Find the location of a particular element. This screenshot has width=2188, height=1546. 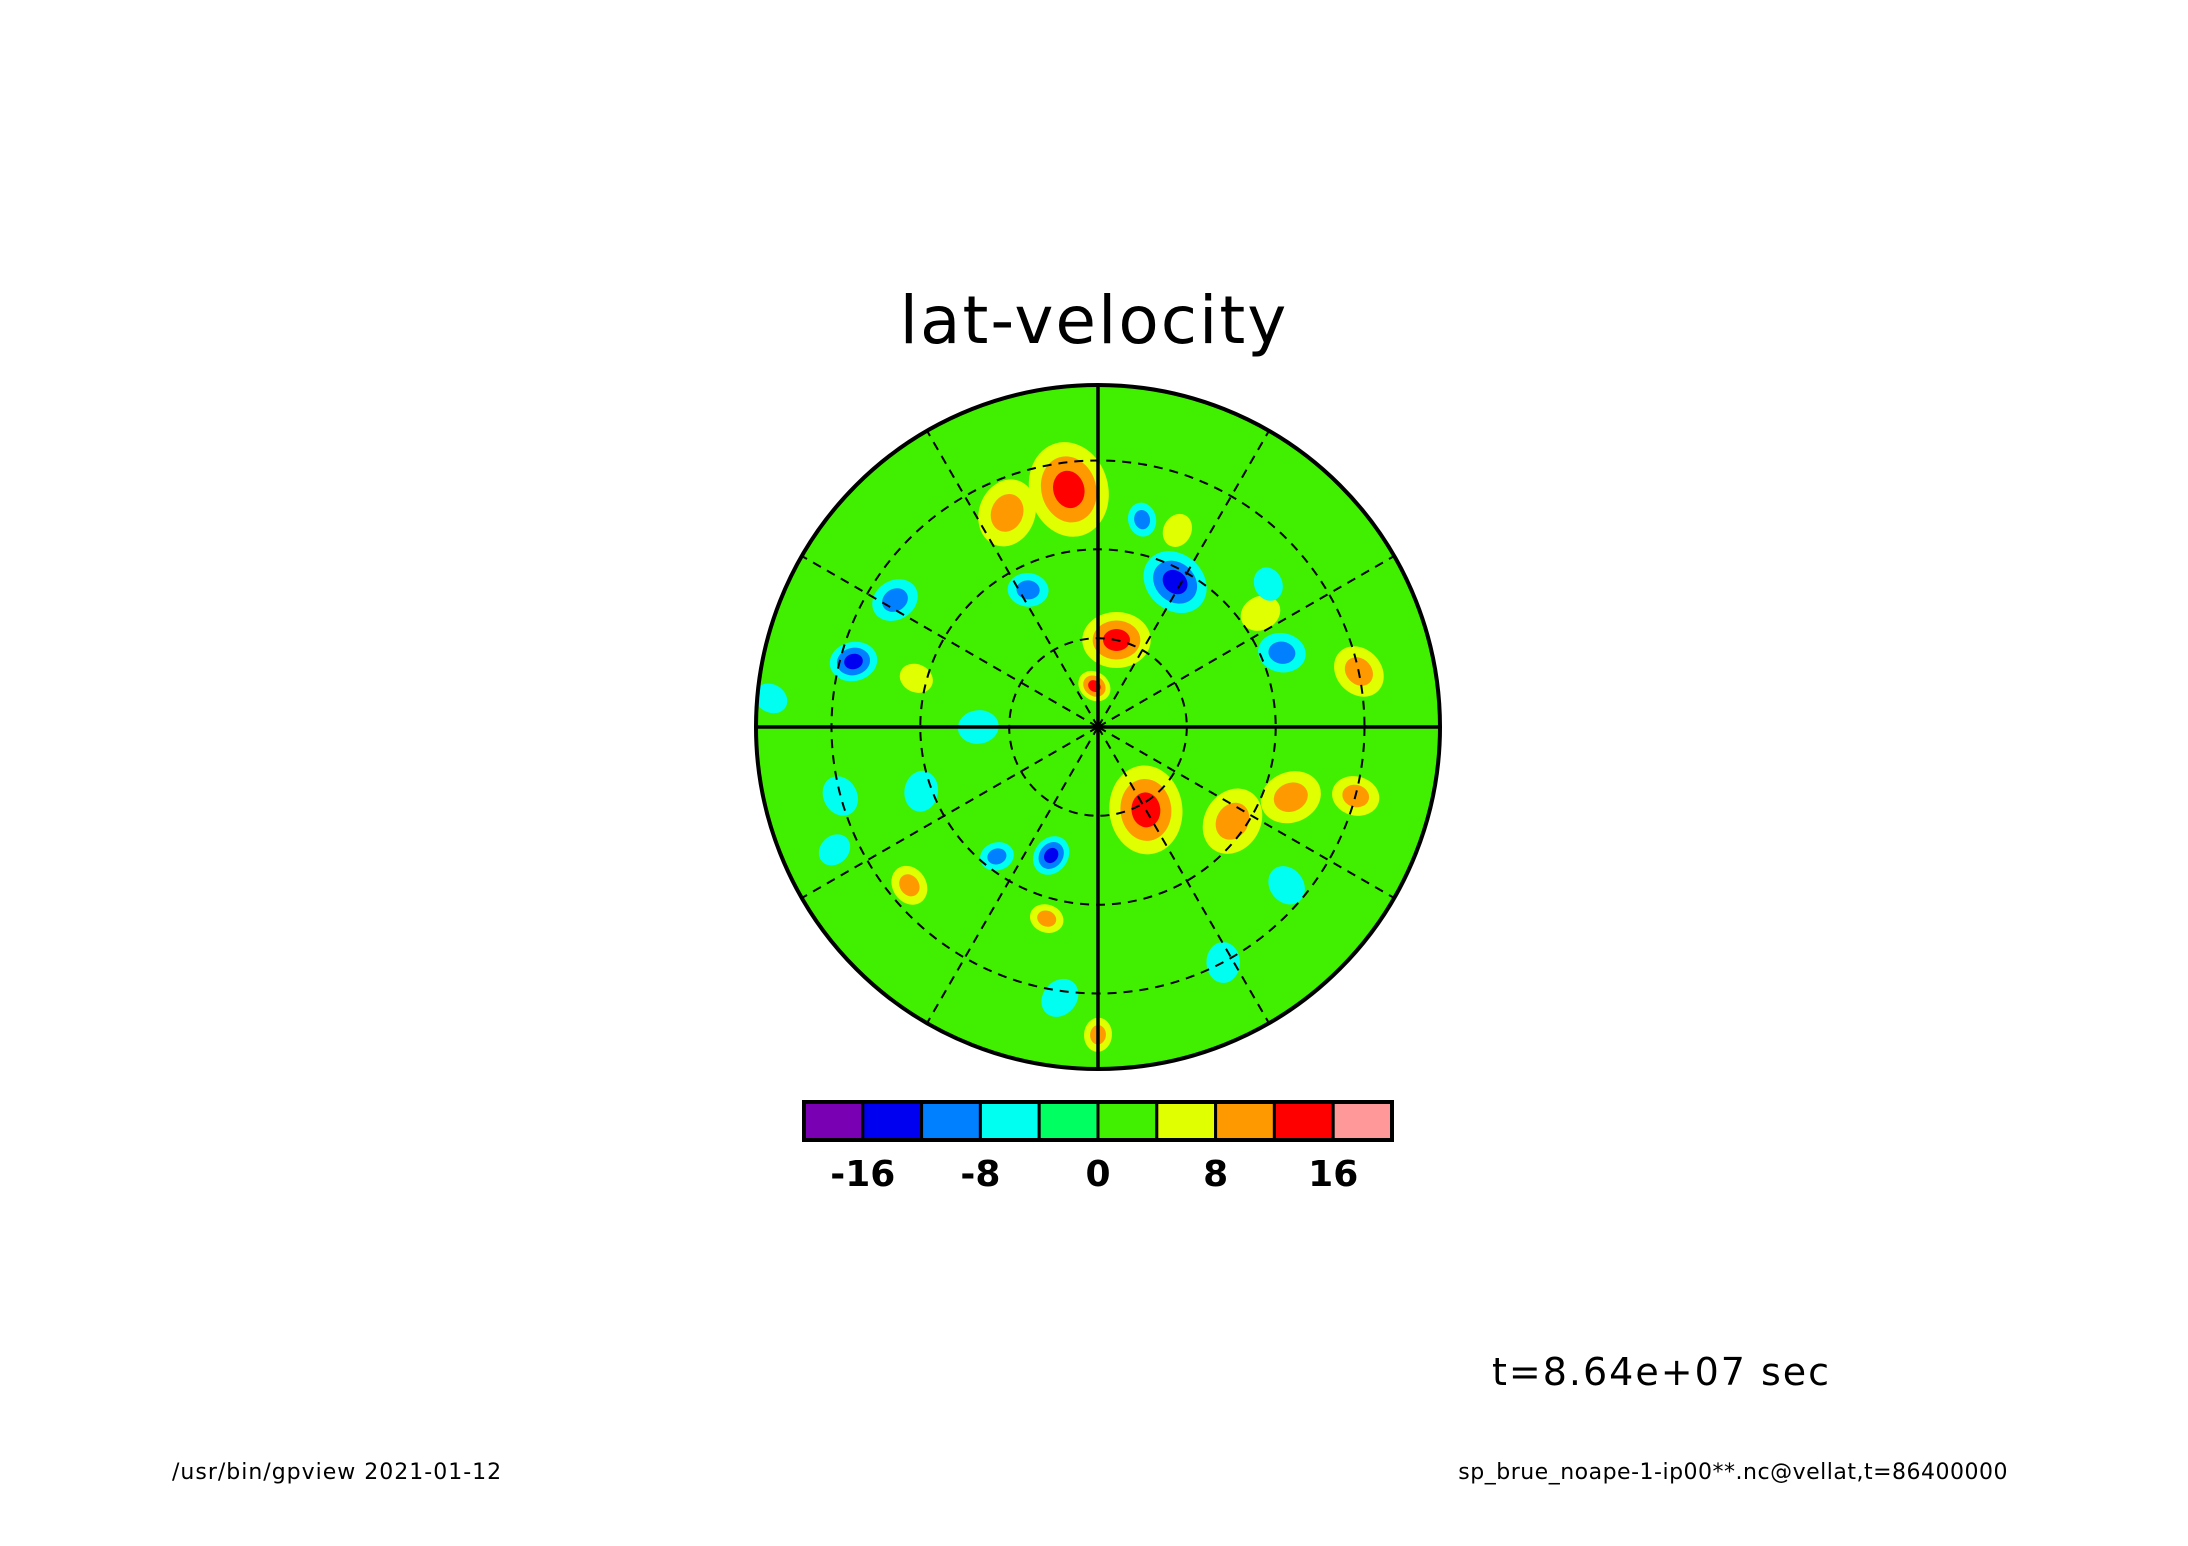

footer-left: /usr/bin/gpview 2021-01-12 is located at coordinates (337, 1472).